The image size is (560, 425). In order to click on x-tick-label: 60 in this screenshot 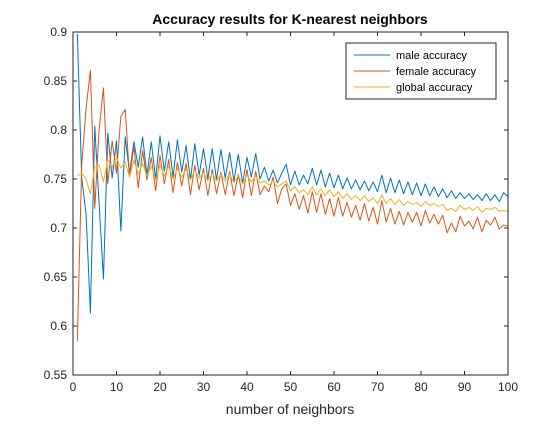, I will do `click(334, 387)`.